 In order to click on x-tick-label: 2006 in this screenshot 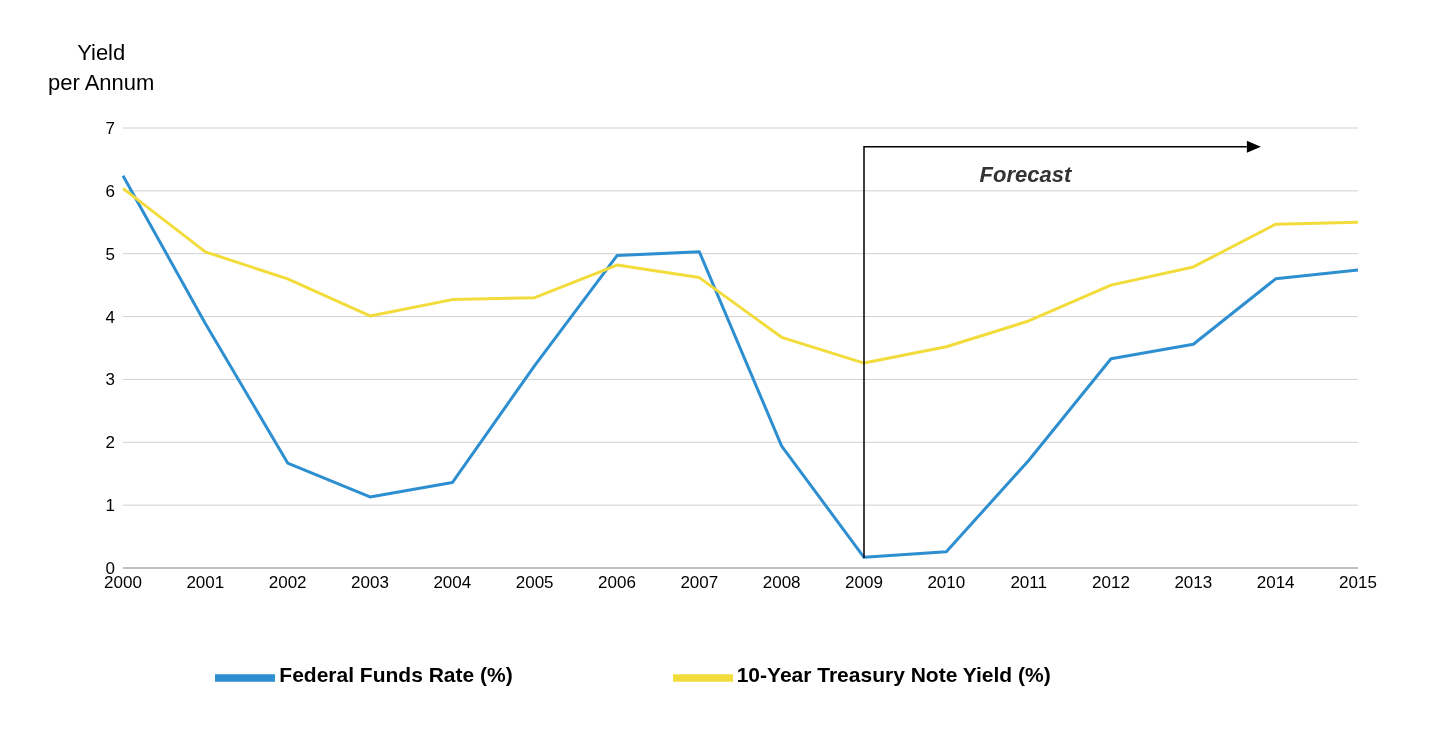, I will do `click(617, 583)`.